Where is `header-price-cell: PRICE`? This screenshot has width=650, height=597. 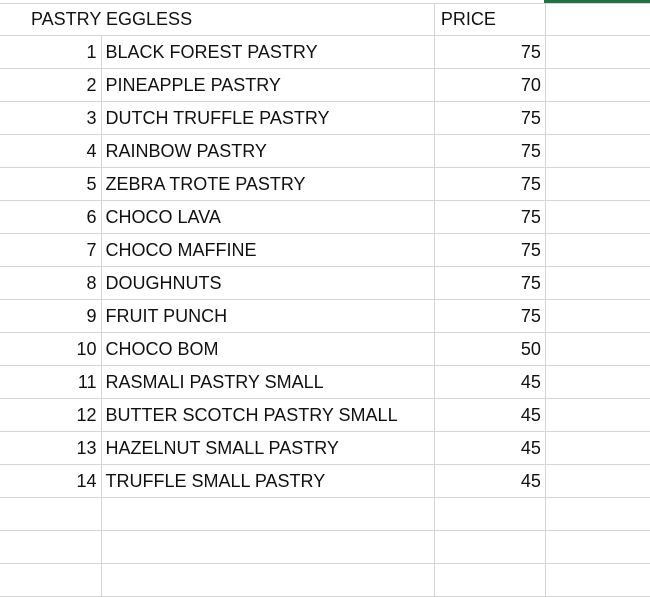
header-price-cell: PRICE is located at coordinates (490, 19).